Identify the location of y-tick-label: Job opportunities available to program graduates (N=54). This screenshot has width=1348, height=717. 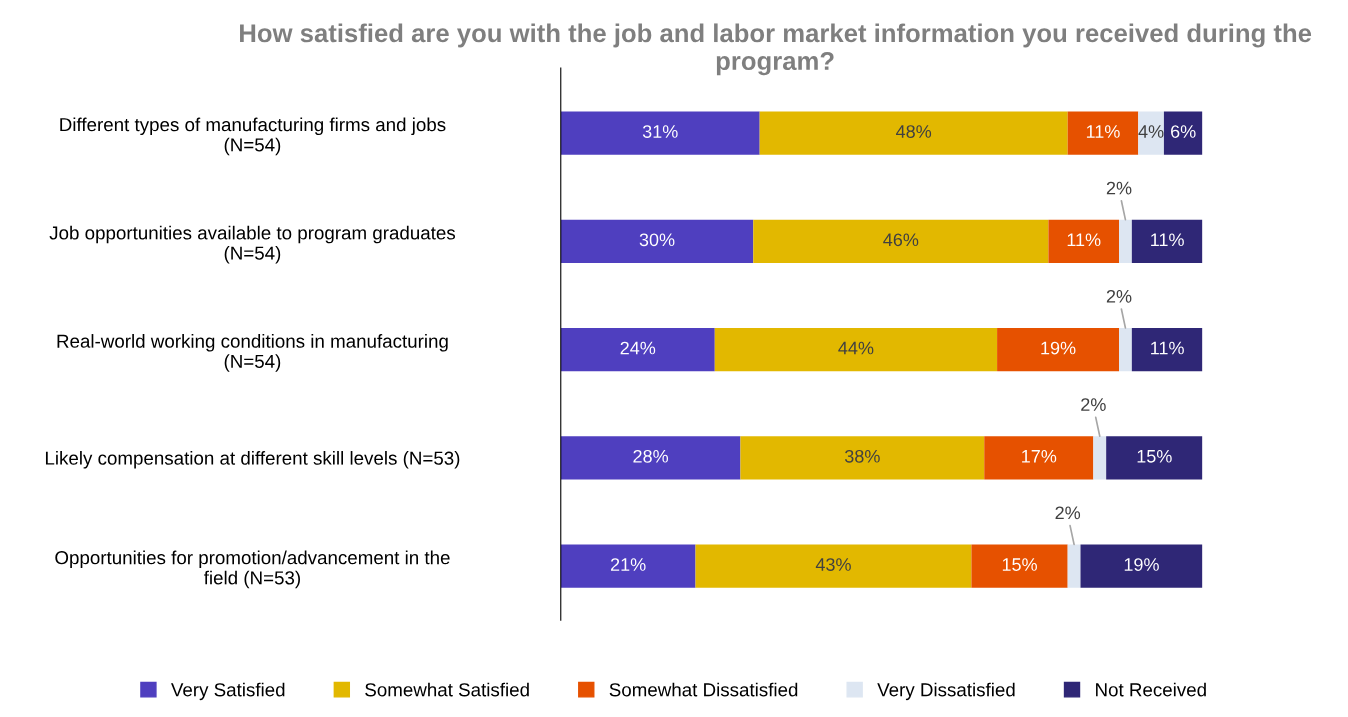
(252, 244).